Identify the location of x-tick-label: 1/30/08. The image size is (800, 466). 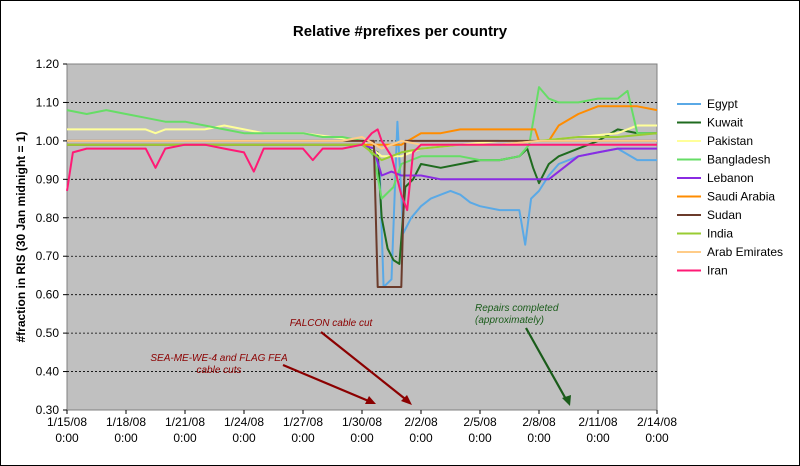
(362, 422).